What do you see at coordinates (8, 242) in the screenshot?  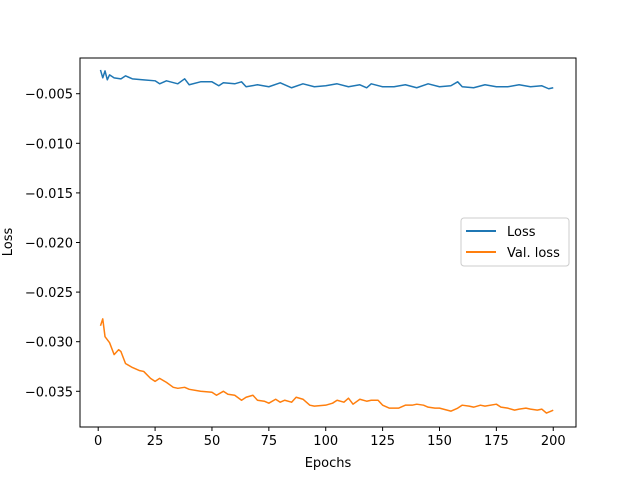 I see `y-axis-label: Loss` at bounding box center [8, 242].